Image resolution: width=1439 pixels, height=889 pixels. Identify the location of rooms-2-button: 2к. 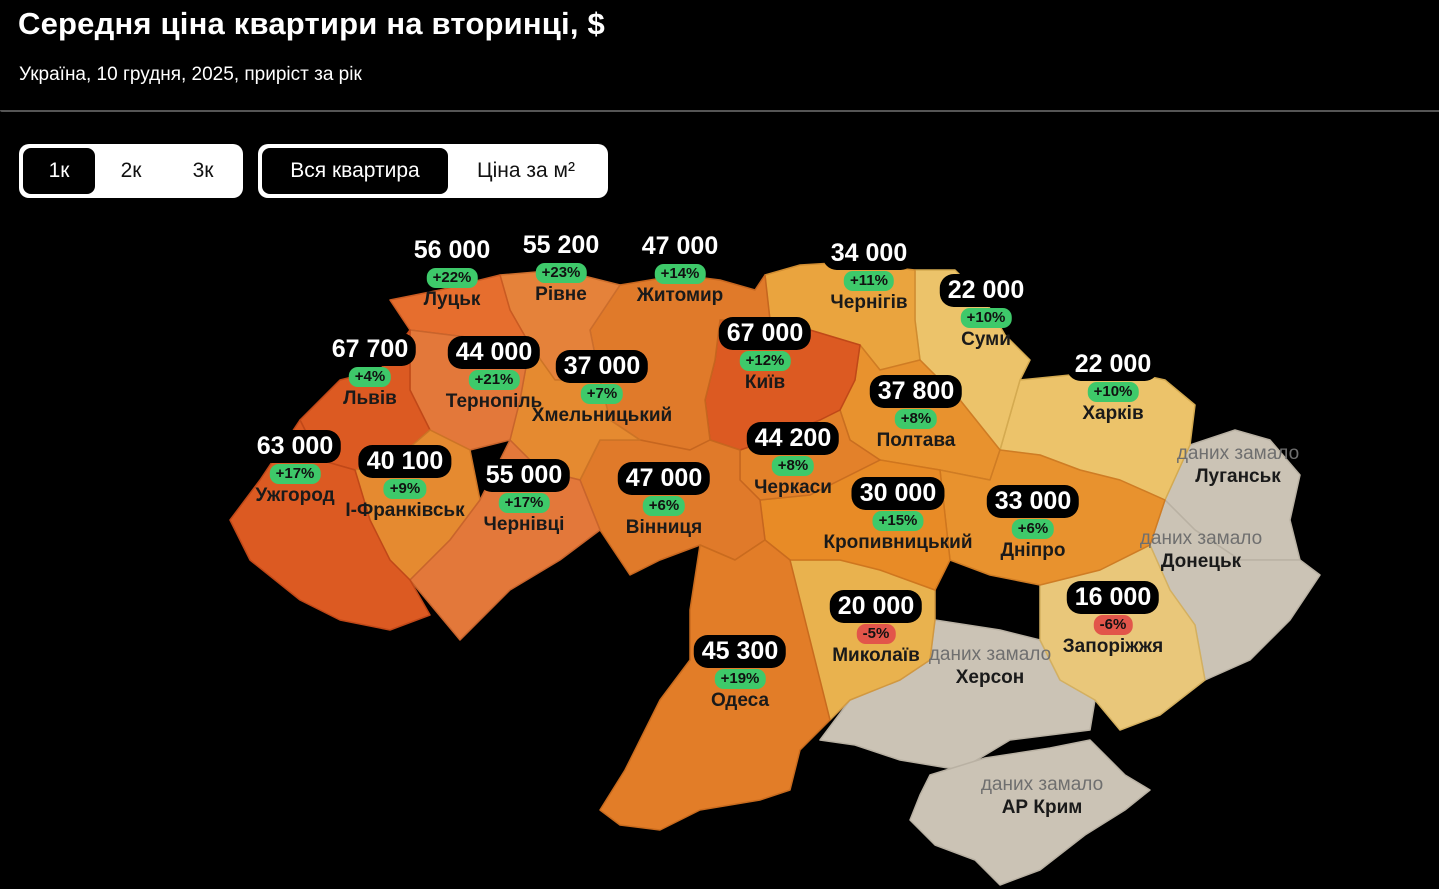
(131, 170).